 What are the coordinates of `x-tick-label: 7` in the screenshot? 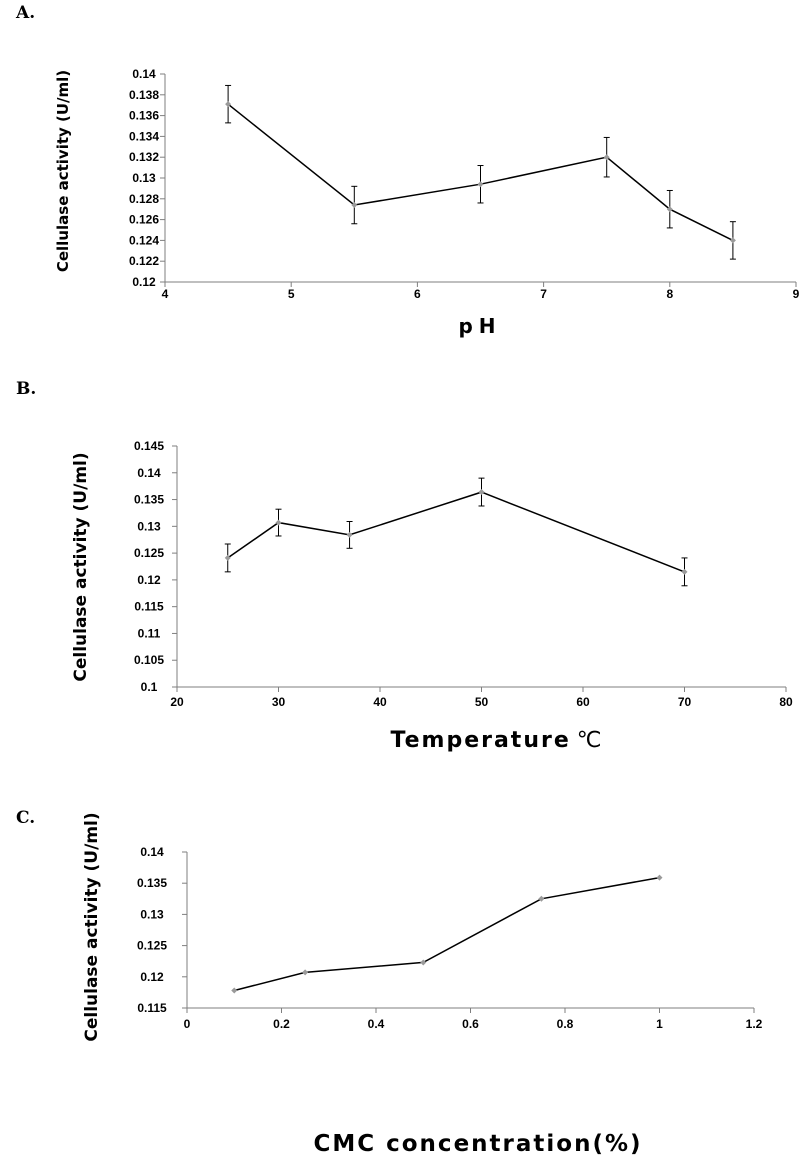 It's located at (543, 294).